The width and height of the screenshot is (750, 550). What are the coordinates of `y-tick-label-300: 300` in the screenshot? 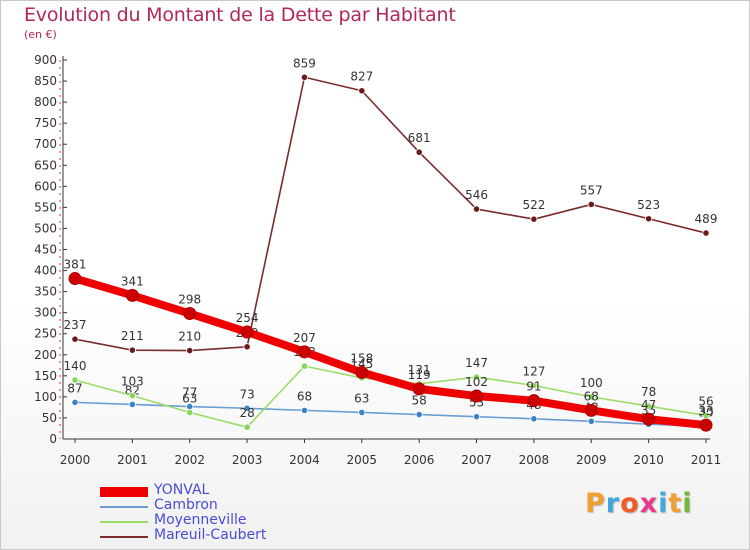 It's located at (45, 313).